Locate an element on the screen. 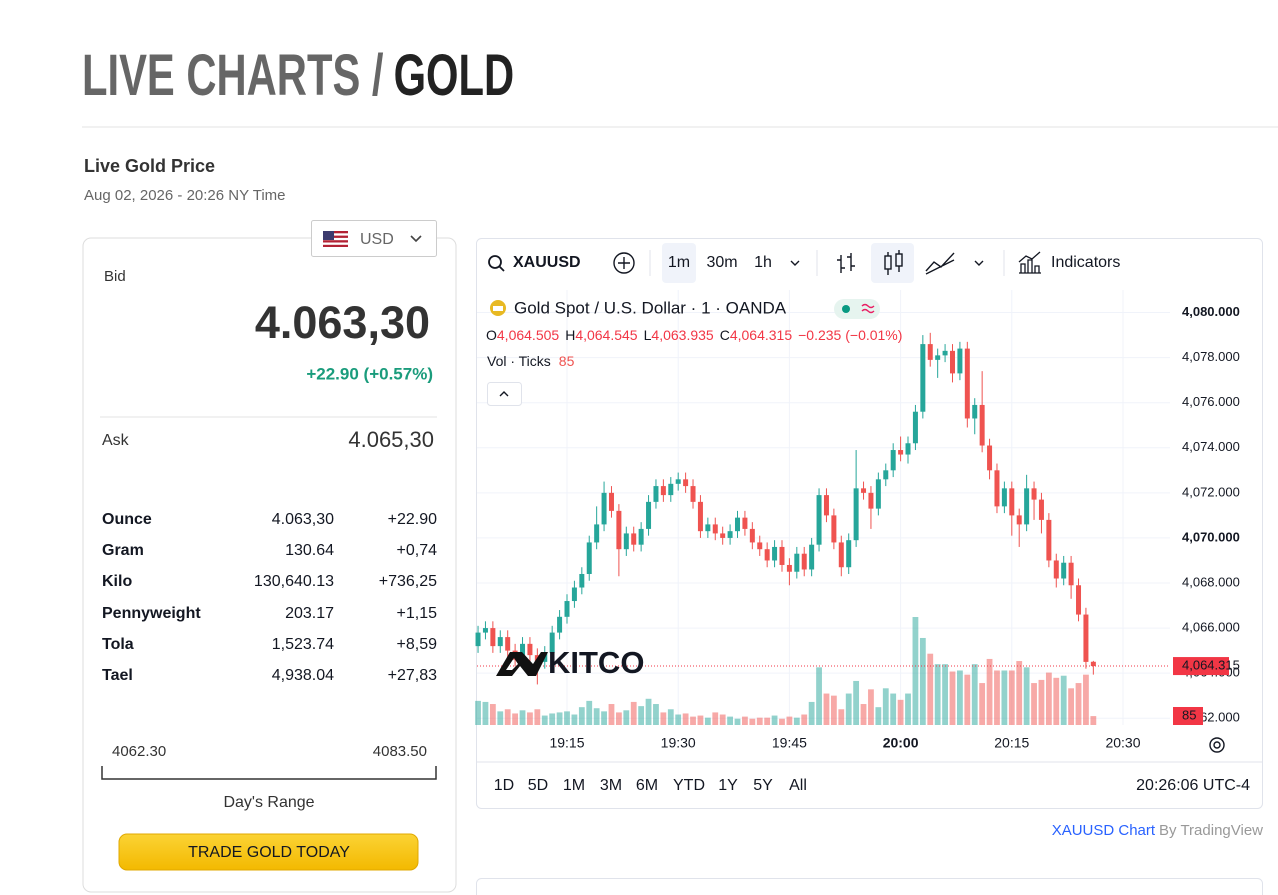  unit-price: 1,523.74 is located at coordinates (303, 644).